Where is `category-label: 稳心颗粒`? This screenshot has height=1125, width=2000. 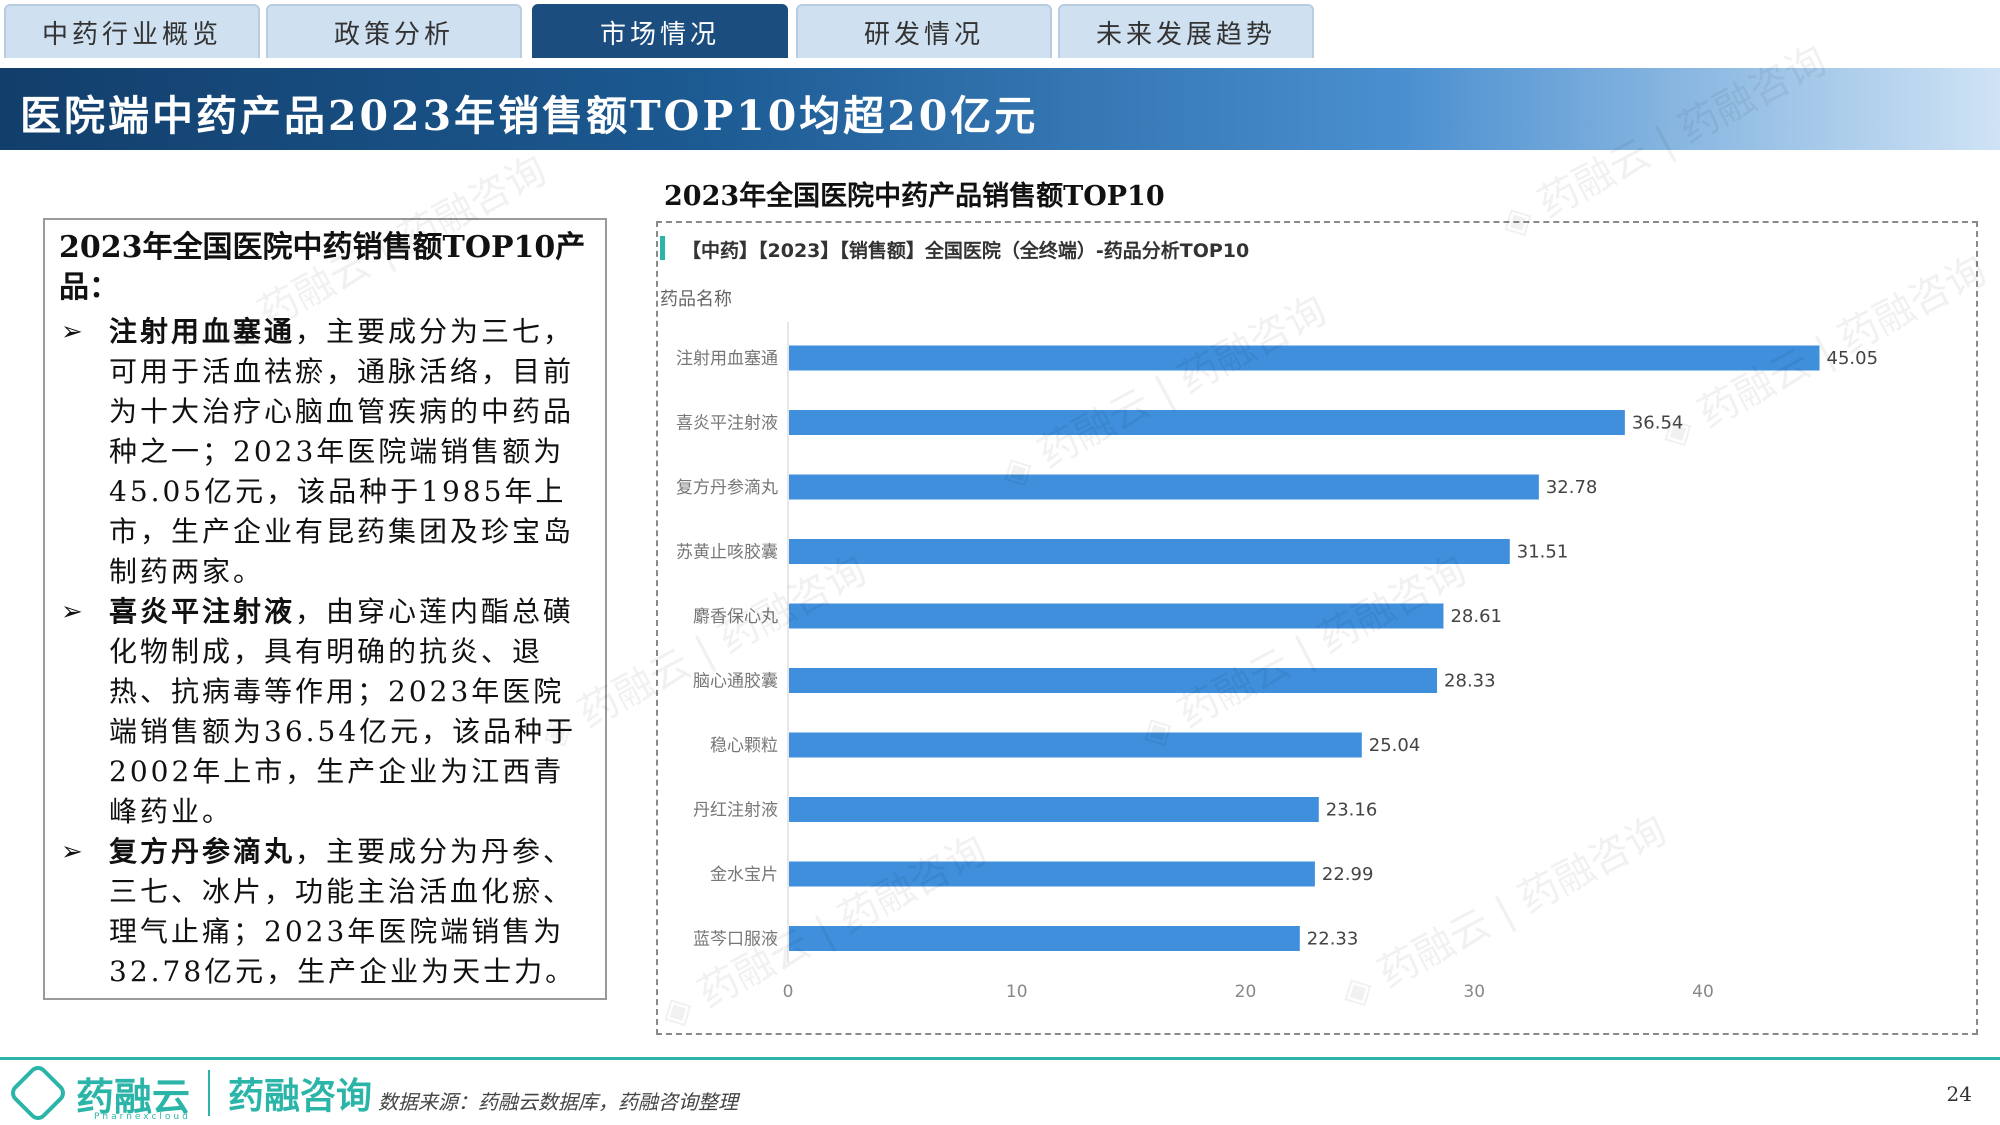
category-label: 稳心颗粒 is located at coordinates (744, 746).